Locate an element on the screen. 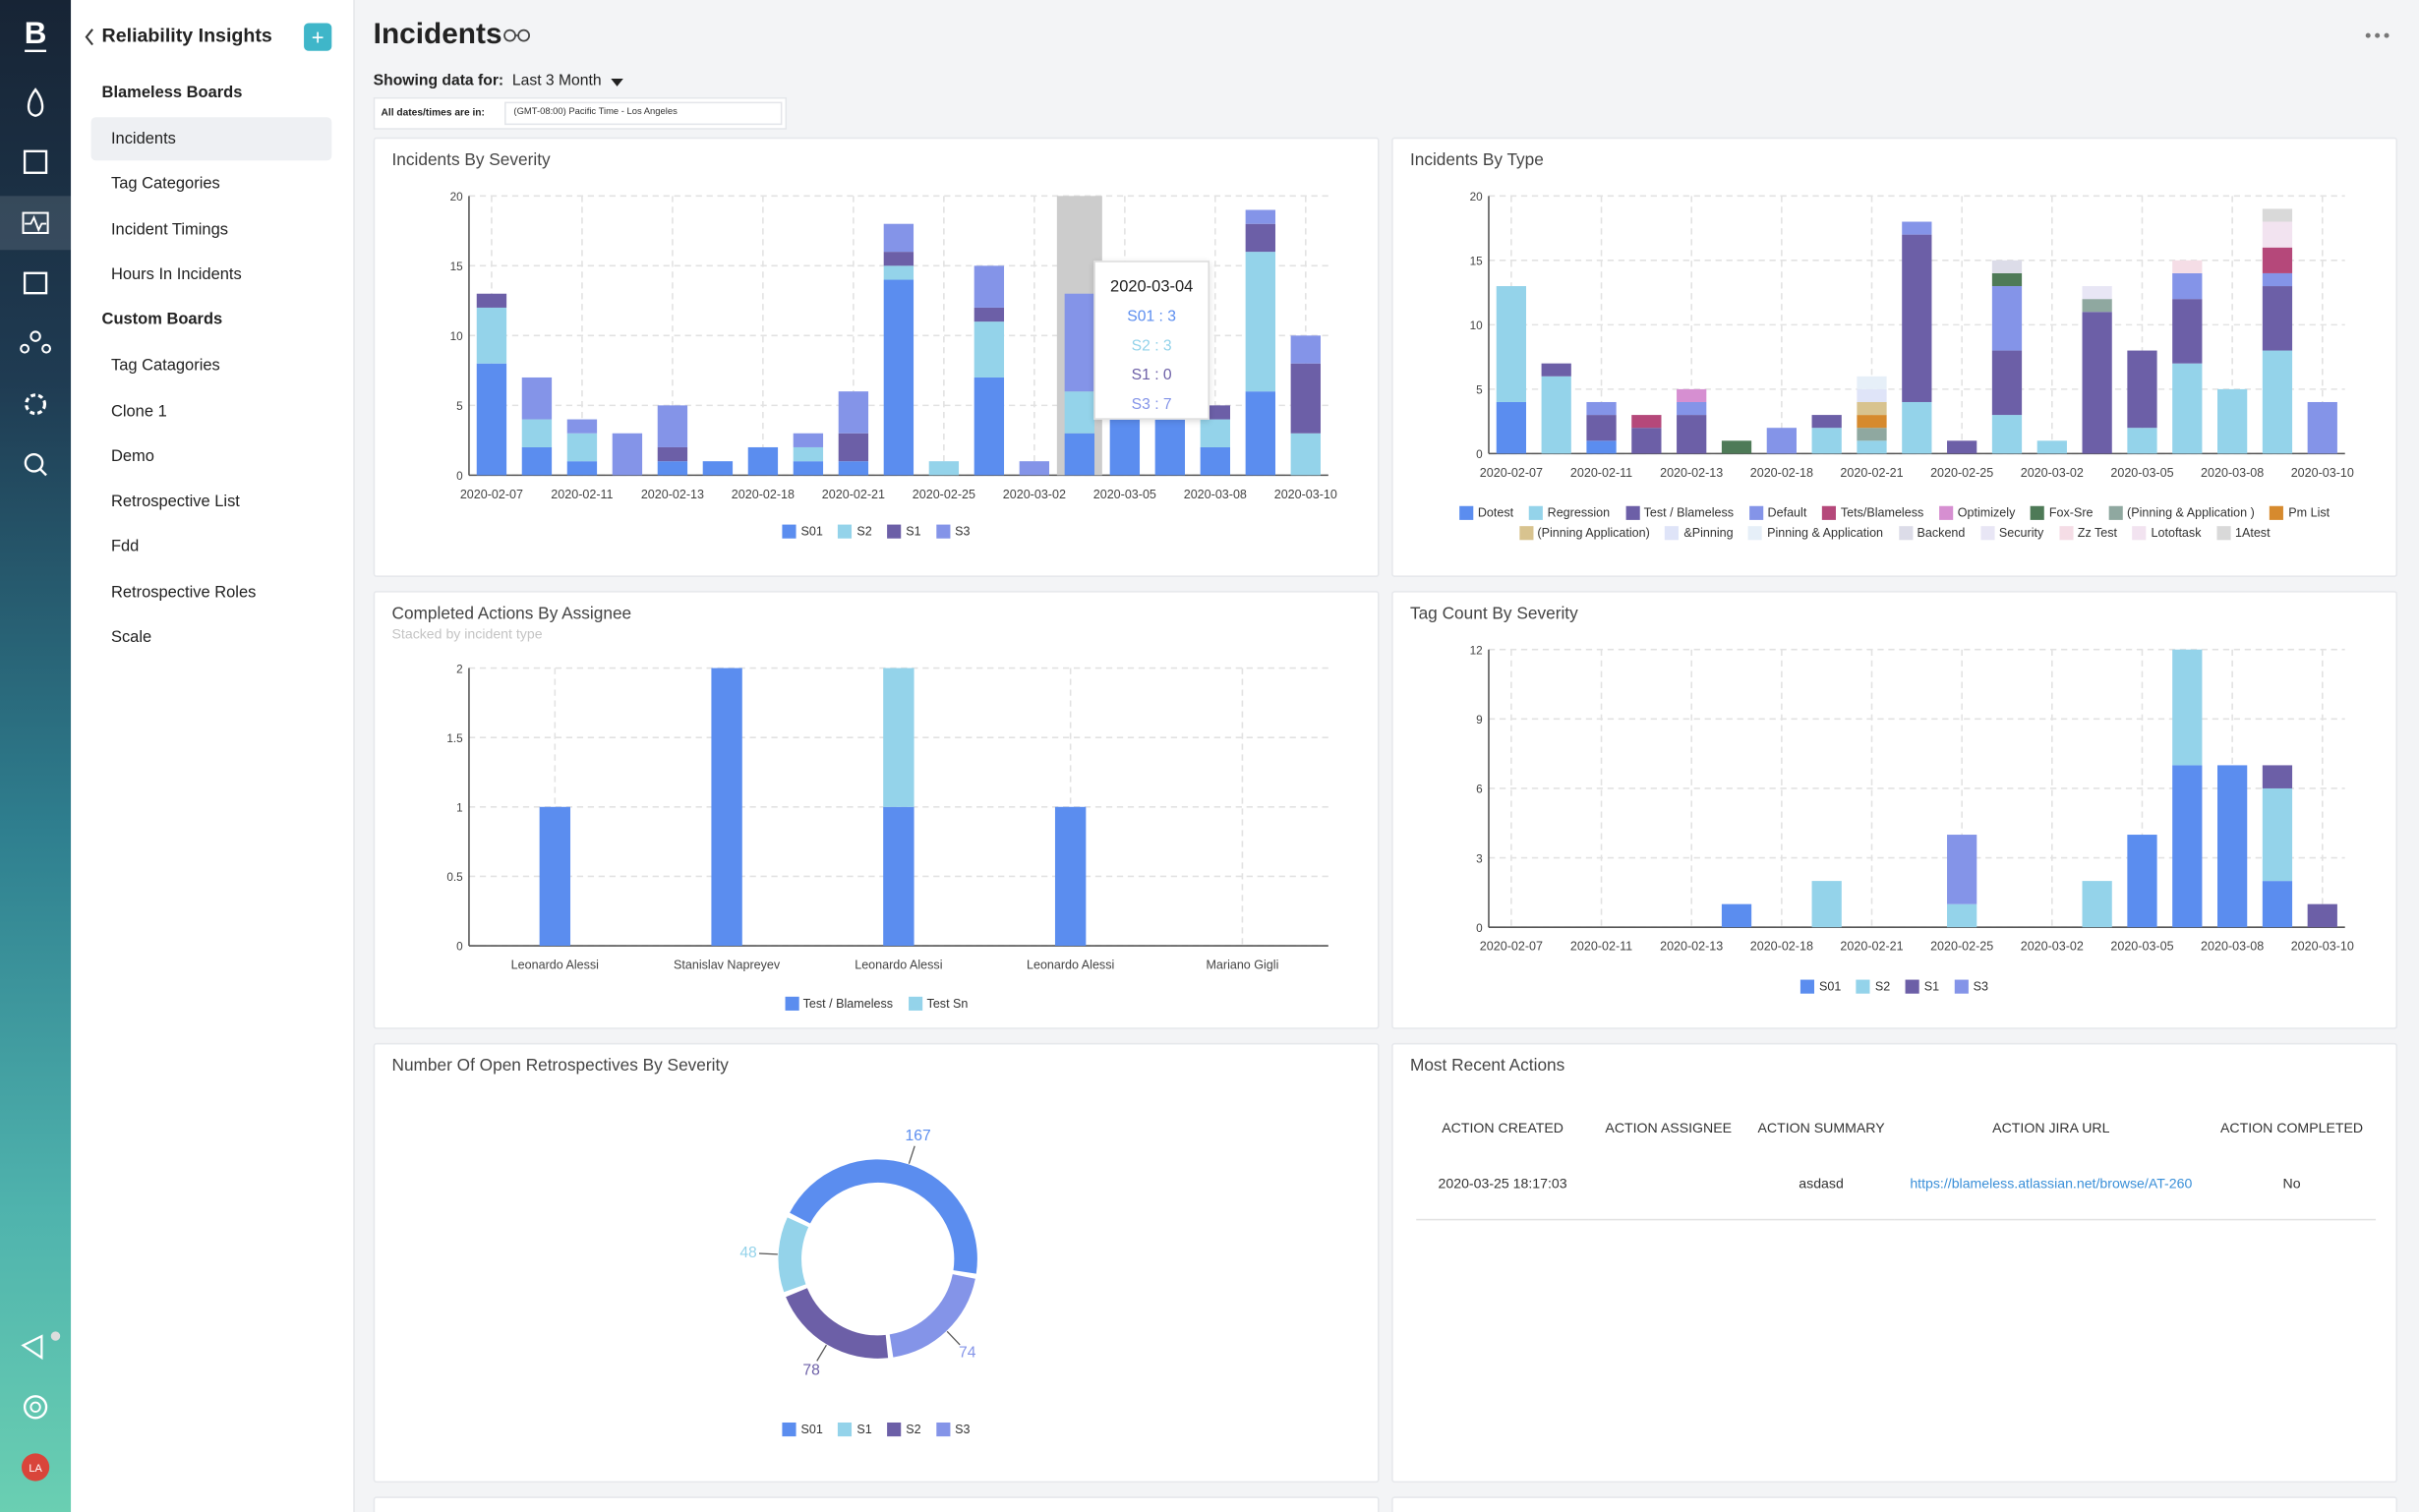 The height and width of the screenshot is (1512, 2419). range-caret is located at coordinates (617, 83).